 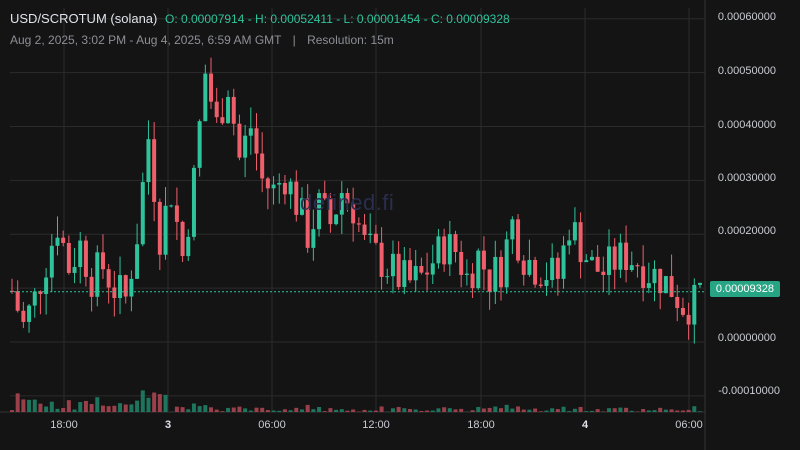 What do you see at coordinates (689, 425) in the screenshot?
I see `x-tick-label: 06:00` at bounding box center [689, 425].